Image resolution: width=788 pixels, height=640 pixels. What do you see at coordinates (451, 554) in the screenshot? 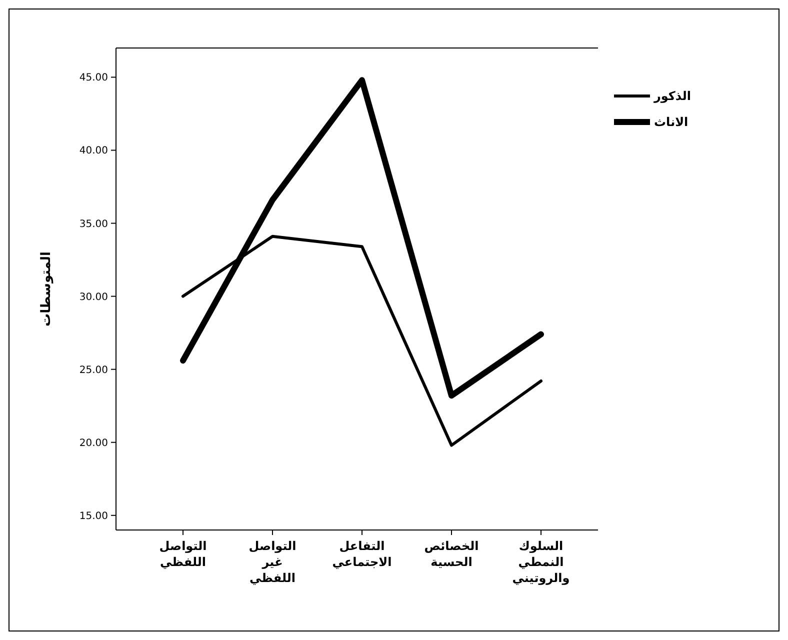
I see `x-tick-label: الخصائص الحسية` at bounding box center [451, 554].